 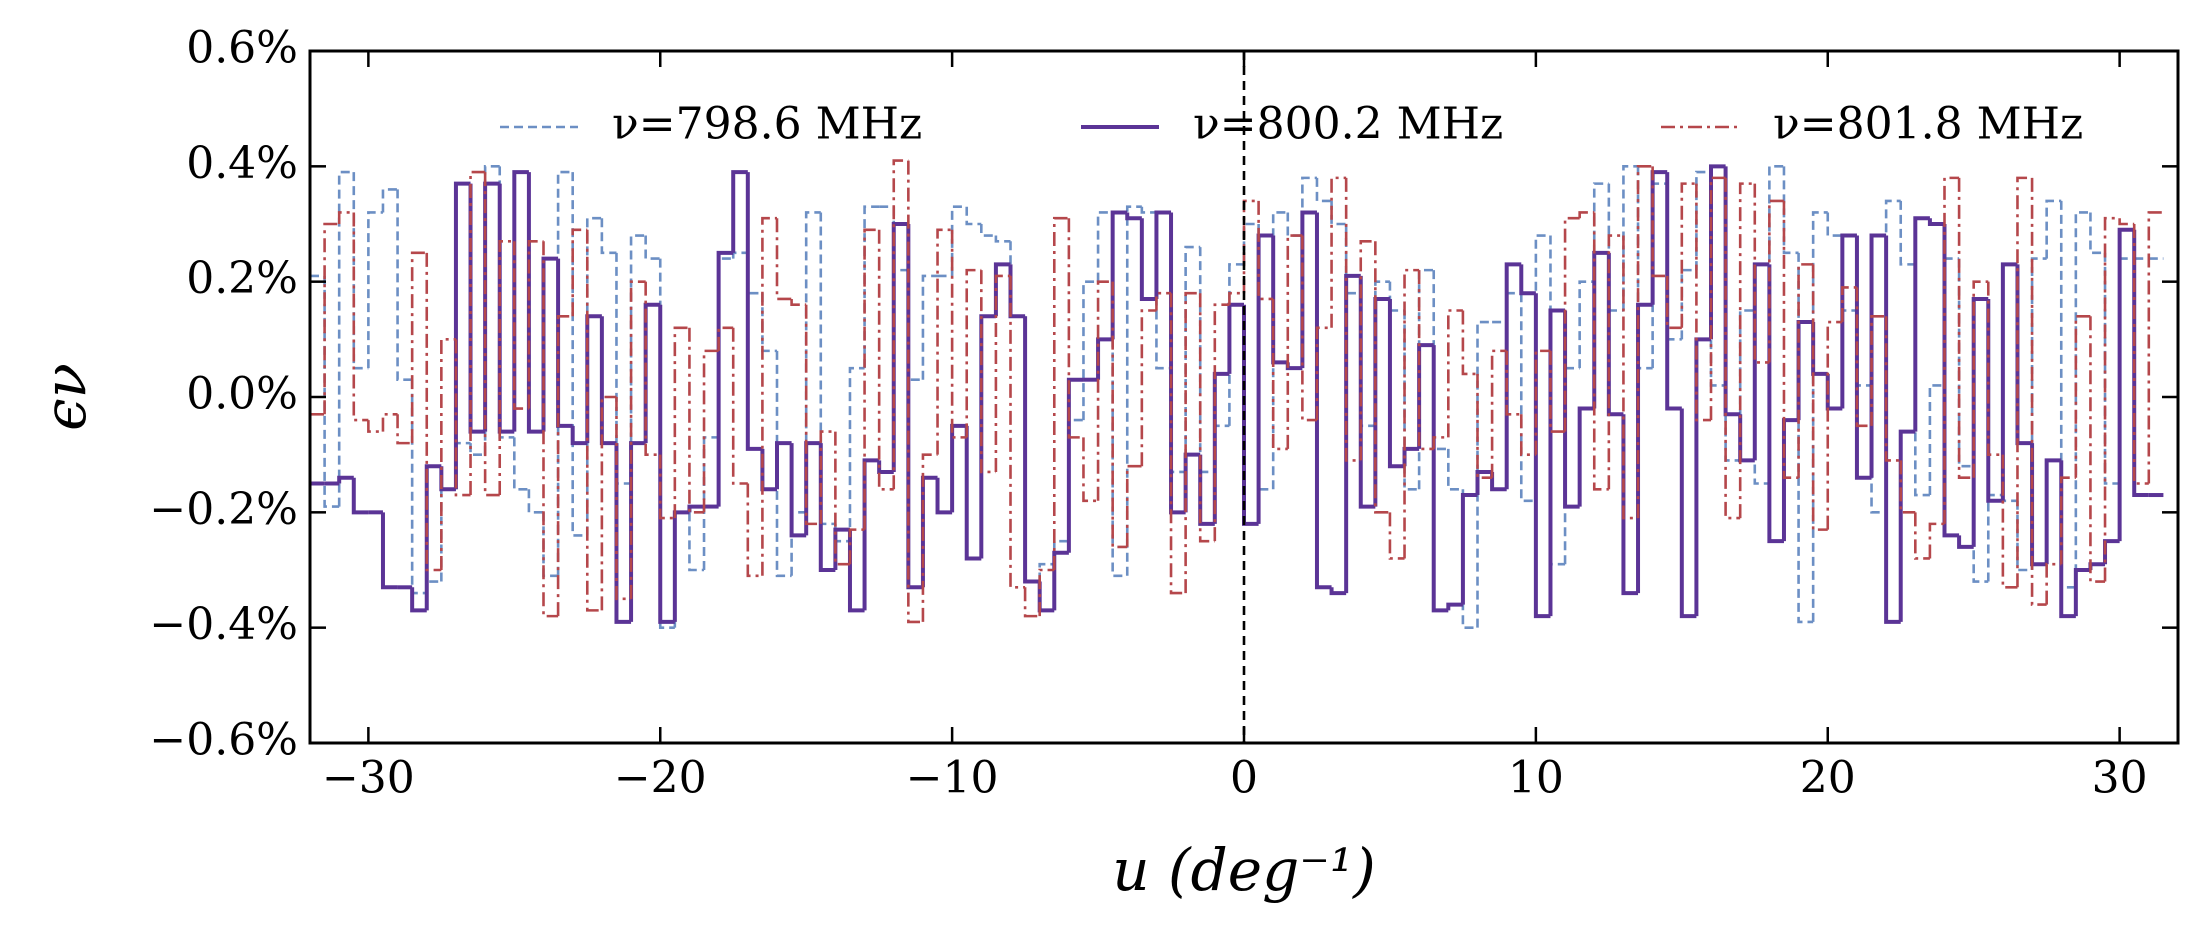 What do you see at coordinates (952, 778) in the screenshot?
I see `x-tick-label: −10` at bounding box center [952, 778].